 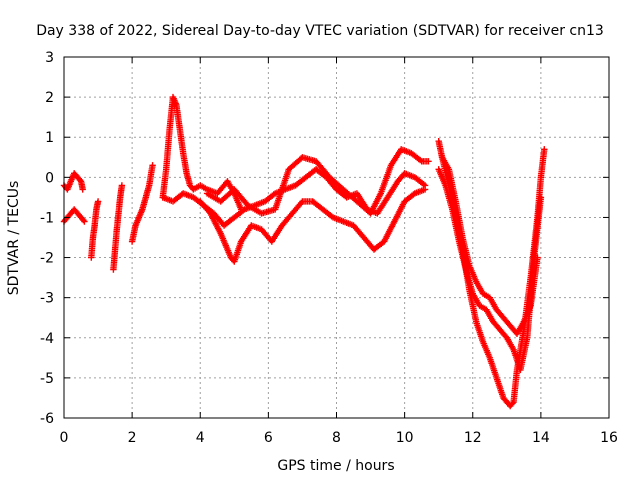 I want to click on y-tick-label: -3, so click(x=47, y=299).